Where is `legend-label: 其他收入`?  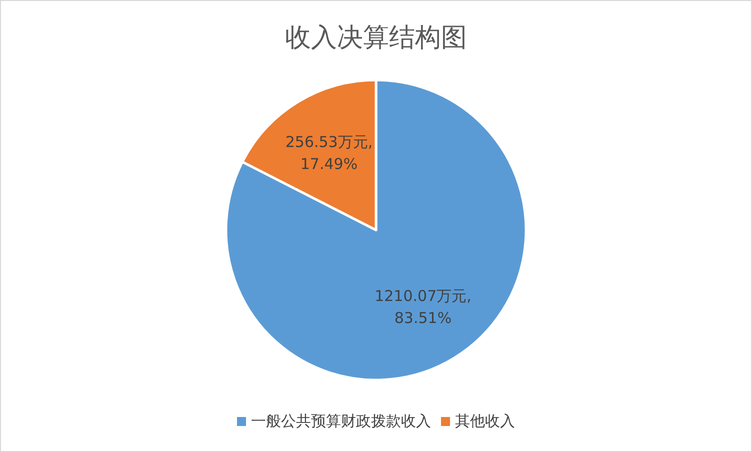 legend-label: 其他收入 is located at coordinates (485, 421).